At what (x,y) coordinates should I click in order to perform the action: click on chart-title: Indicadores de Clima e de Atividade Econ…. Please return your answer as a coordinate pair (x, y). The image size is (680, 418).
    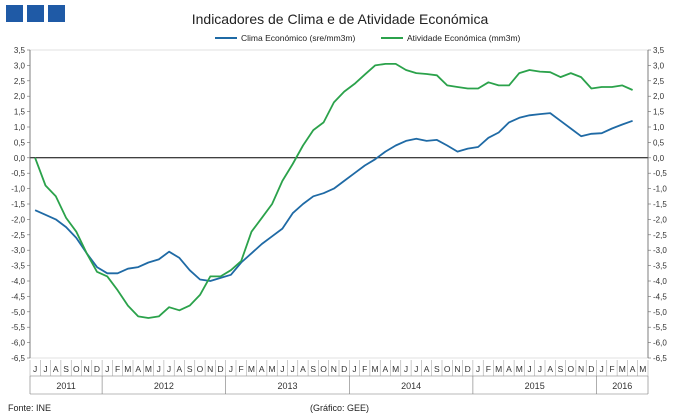
    Looking at the image, I should click on (340, 19).